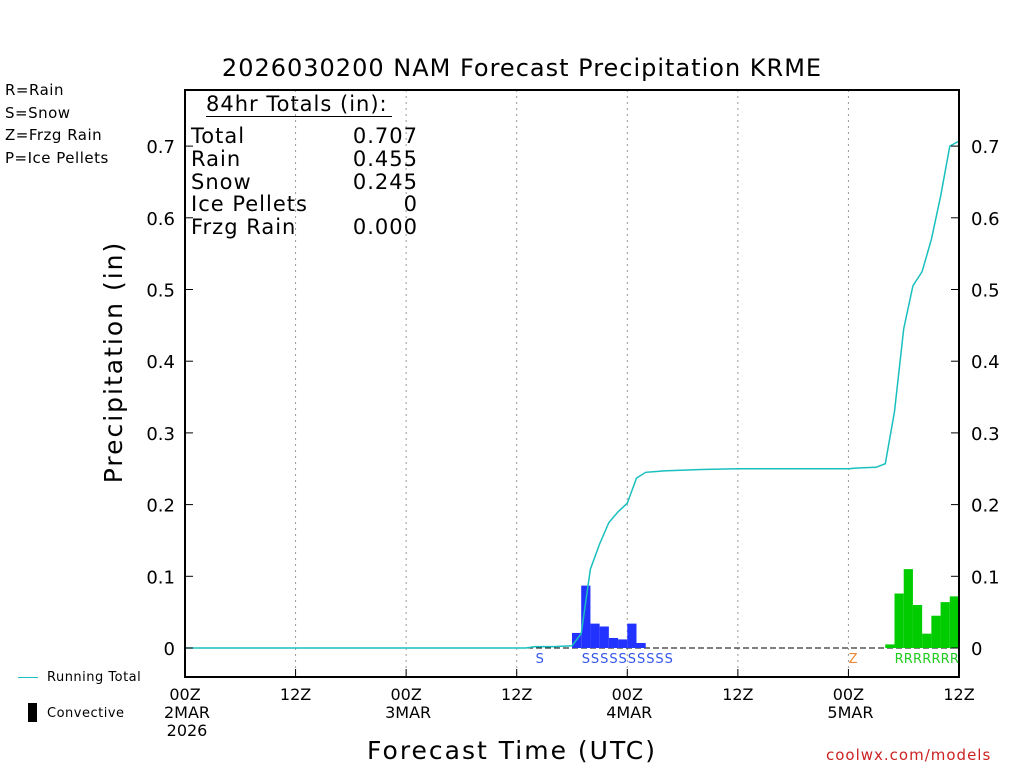  What do you see at coordinates (299, 104) in the screenshot?
I see `totals-heading: 84hr Totals (in):` at bounding box center [299, 104].